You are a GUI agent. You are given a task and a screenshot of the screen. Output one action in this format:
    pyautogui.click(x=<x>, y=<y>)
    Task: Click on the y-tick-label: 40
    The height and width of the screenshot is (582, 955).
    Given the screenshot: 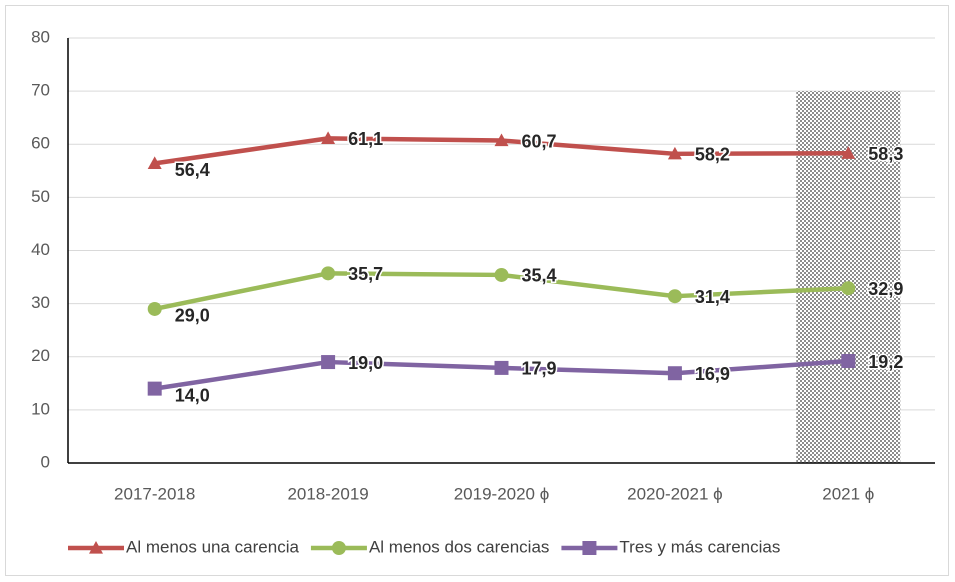 What is the action you would take?
    pyautogui.click(x=40, y=249)
    